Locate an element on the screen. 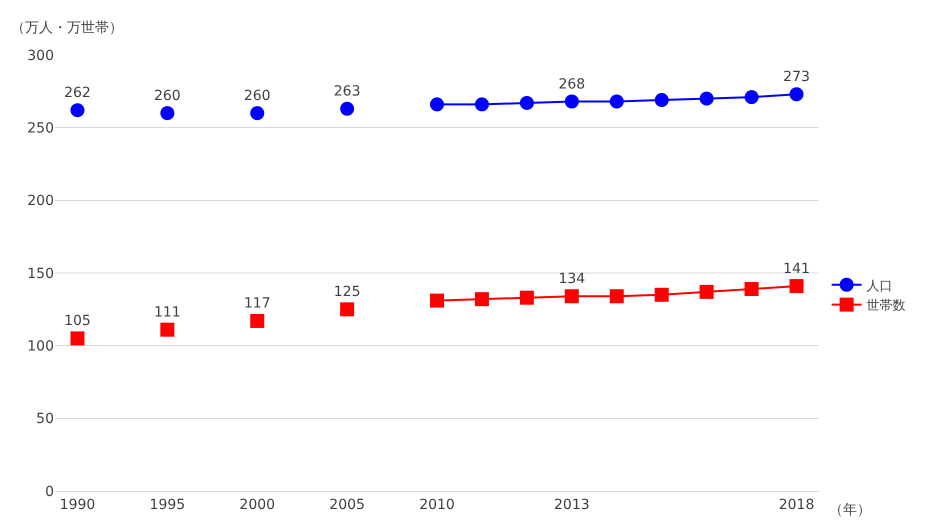 Image resolution: width=939 pixels, height=531 pixels. x-tick-label: 1990 is located at coordinates (78, 504).